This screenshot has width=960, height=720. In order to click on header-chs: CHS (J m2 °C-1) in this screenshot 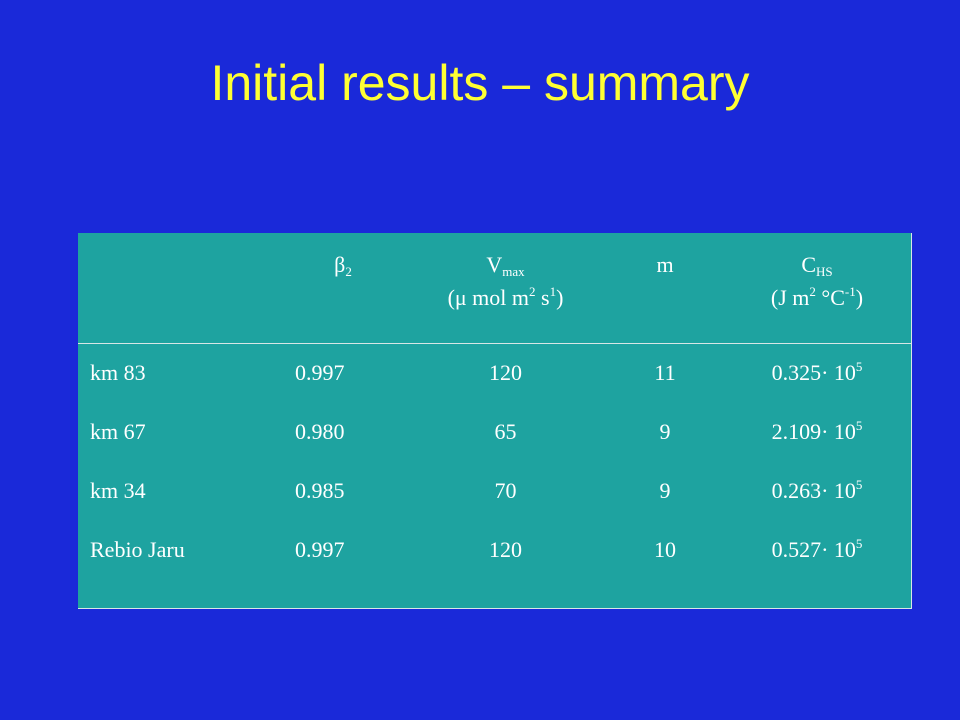, I will do `click(817, 288)`.